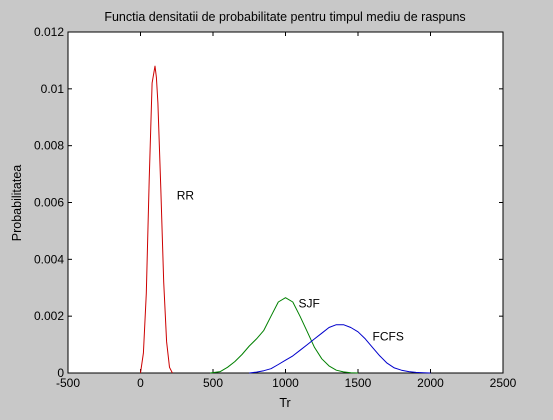 Image resolution: width=553 pixels, height=420 pixels. What do you see at coordinates (68, 383) in the screenshot?
I see `x-tick-label: -500` at bounding box center [68, 383].